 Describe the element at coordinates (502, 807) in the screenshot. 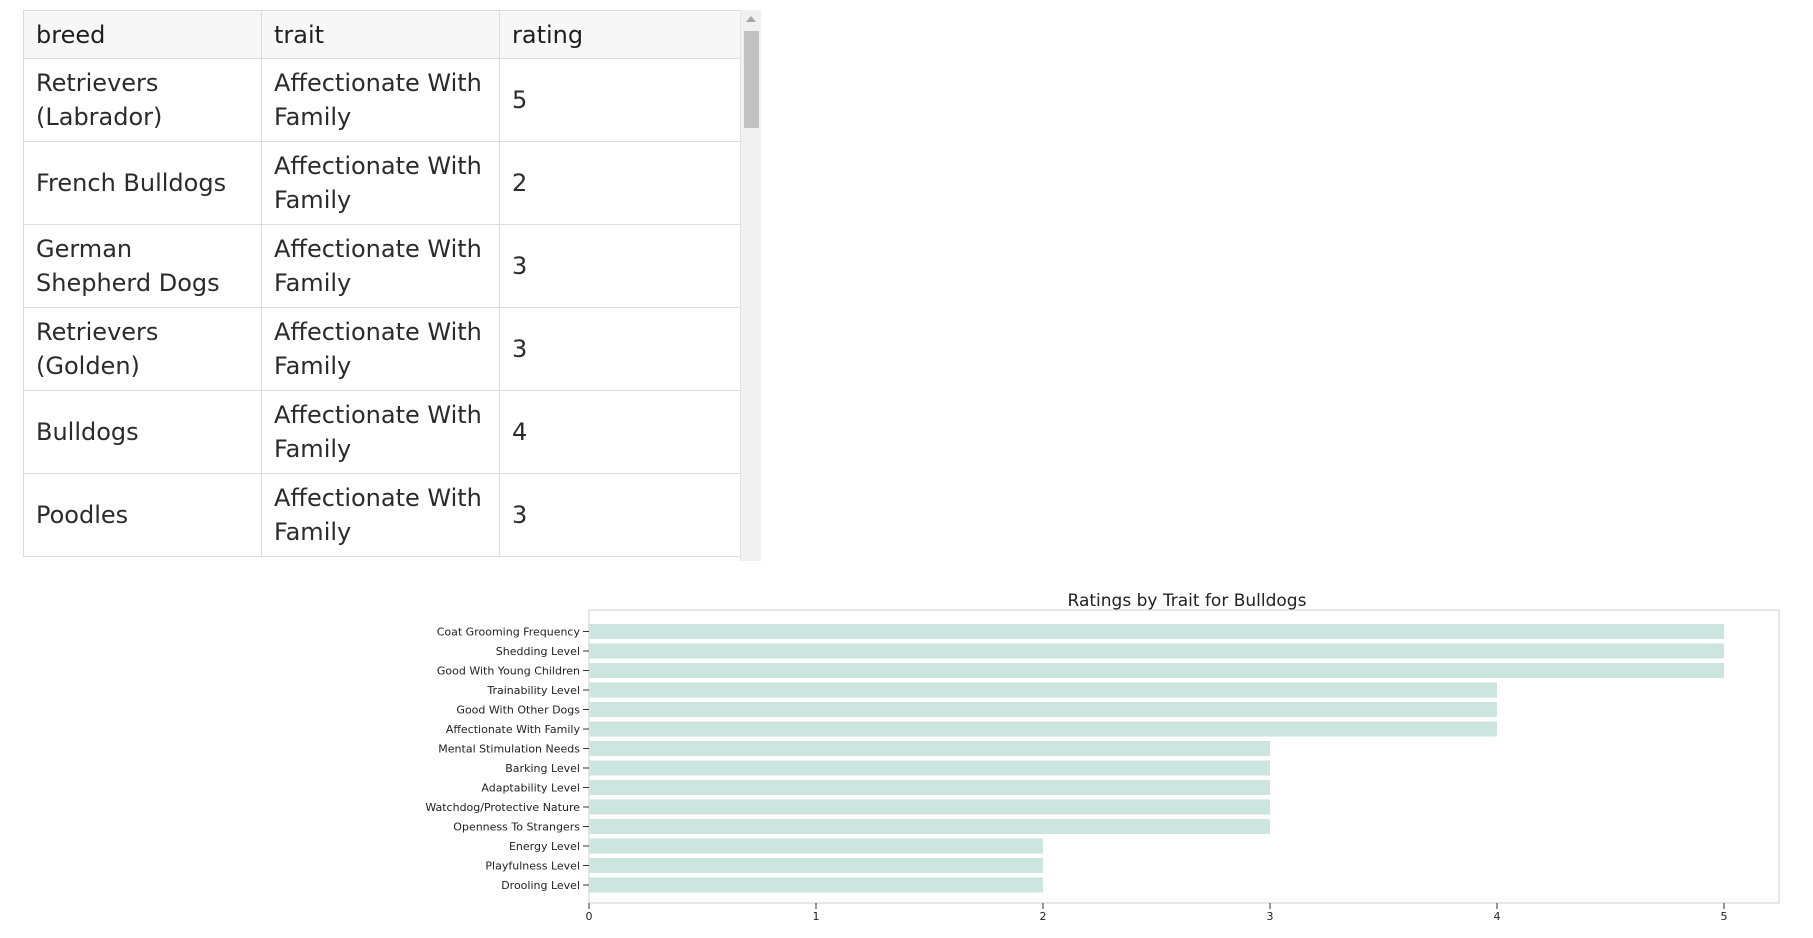

I see `y-tick-label: Watchdog/Protective Nature` at that location.